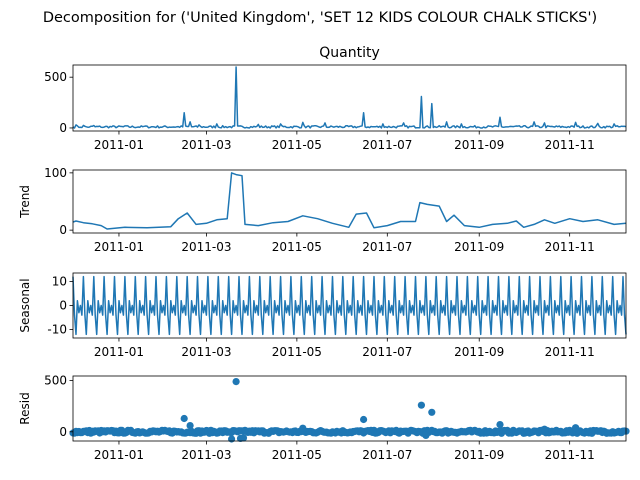 The image size is (640, 480). I want to click on y-axis-label: Trend, so click(25, 202).